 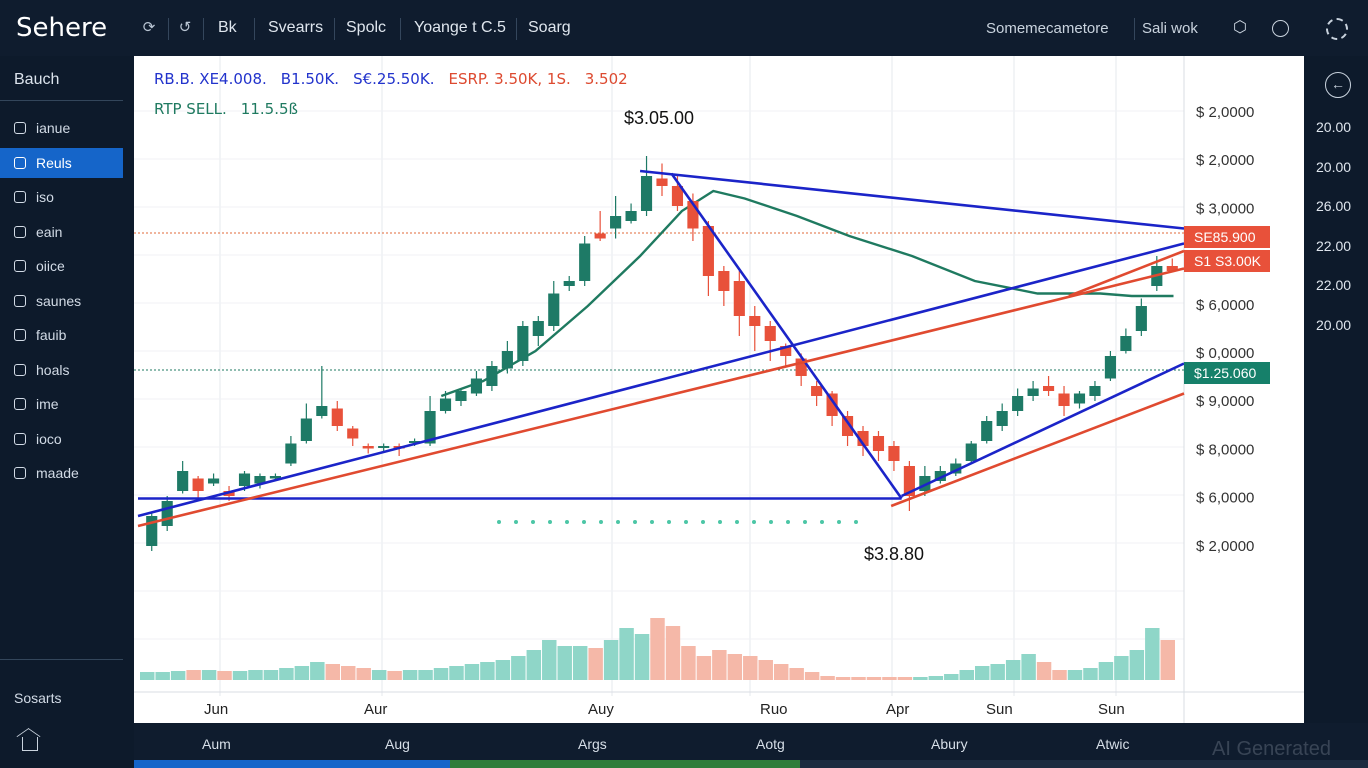 What do you see at coordinates (61, 197) in the screenshot?
I see `sidebar-item: iso` at bounding box center [61, 197].